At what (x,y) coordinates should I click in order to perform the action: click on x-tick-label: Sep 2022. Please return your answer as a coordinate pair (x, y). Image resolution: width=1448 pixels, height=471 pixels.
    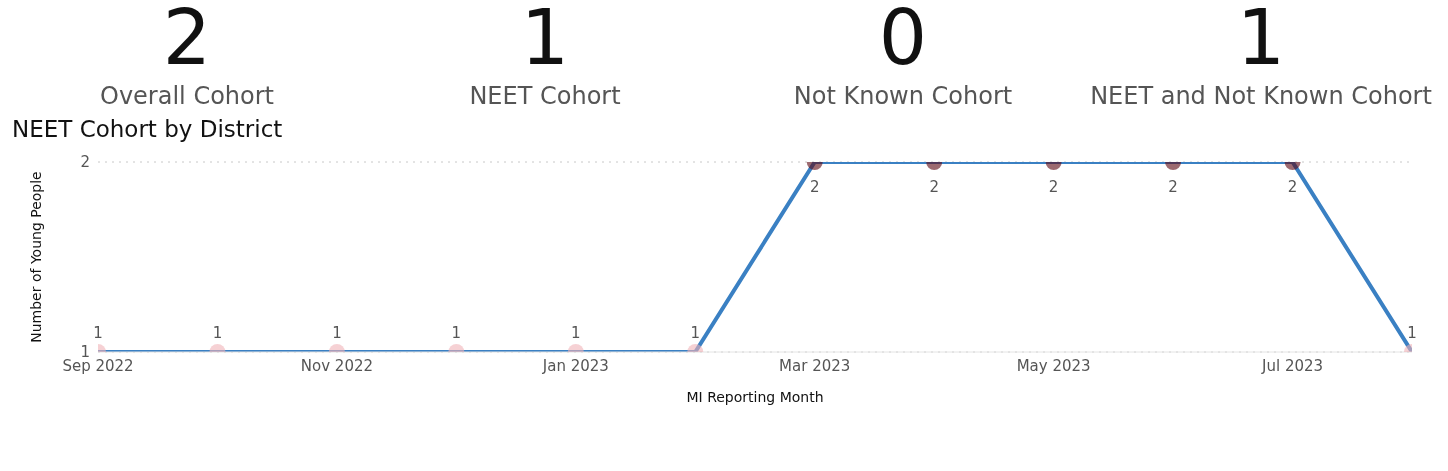
    Looking at the image, I should click on (98, 365).